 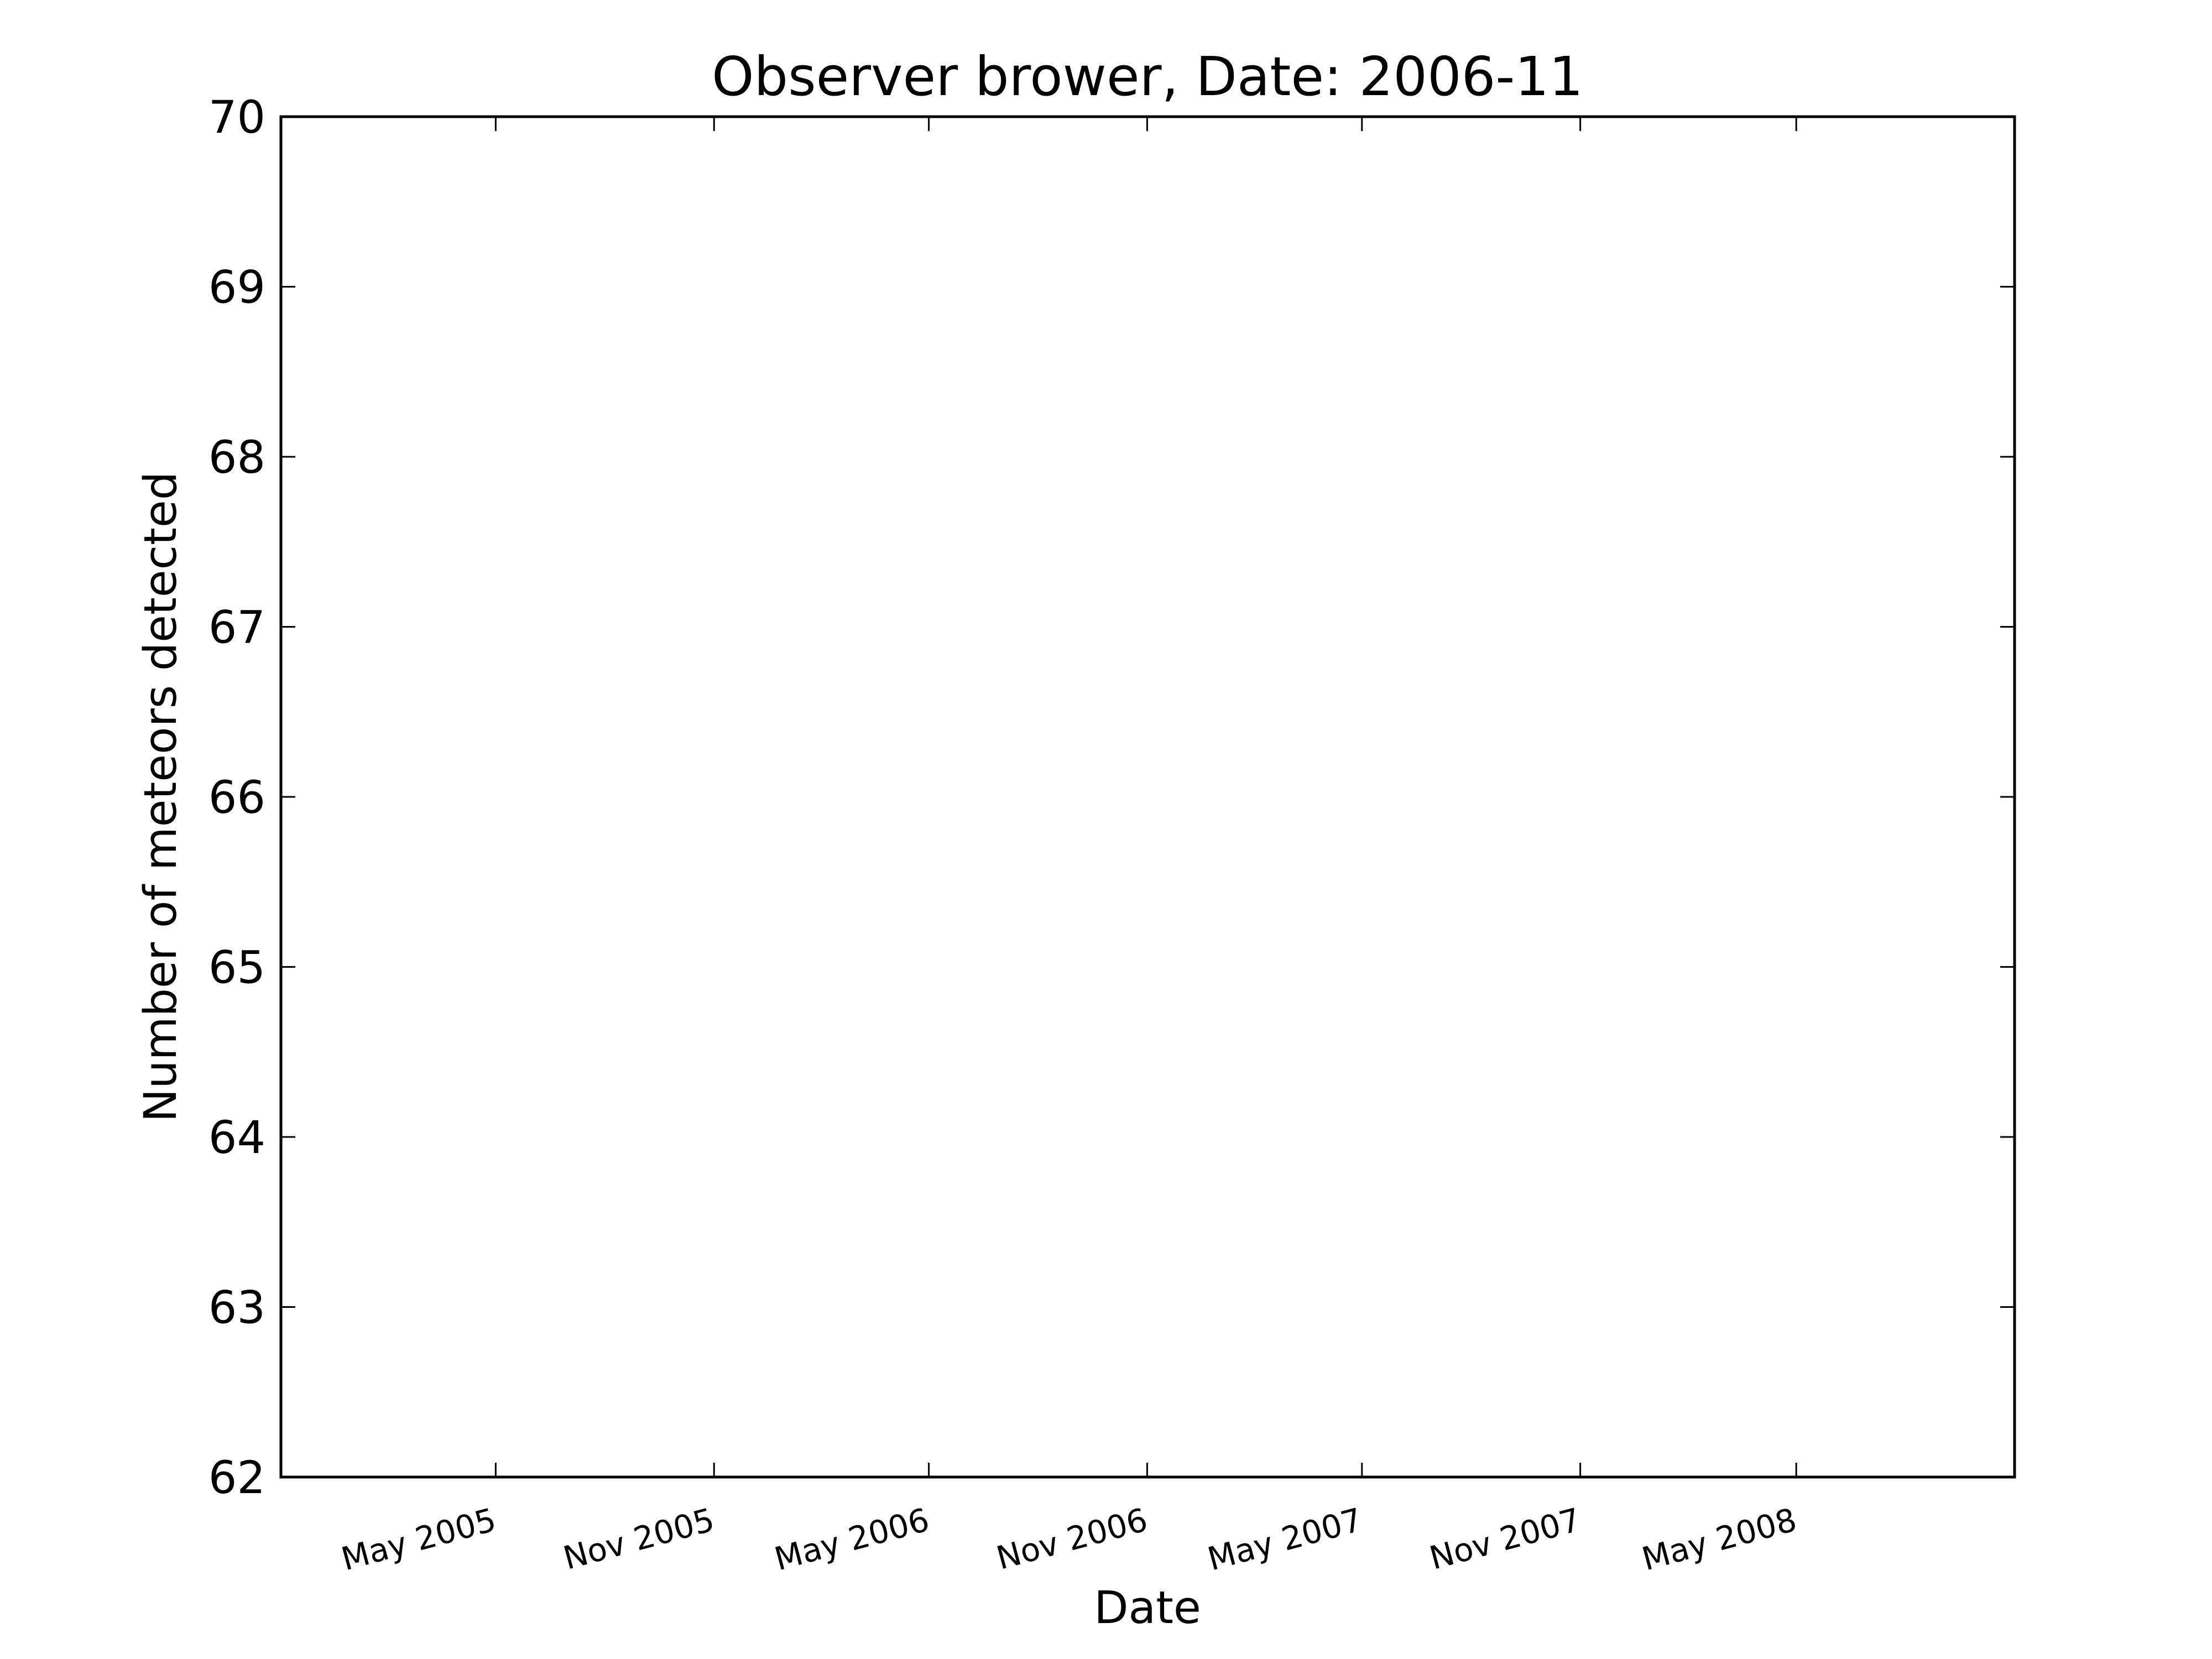 I want to click on y-tick-label: 70, so click(x=237, y=118).